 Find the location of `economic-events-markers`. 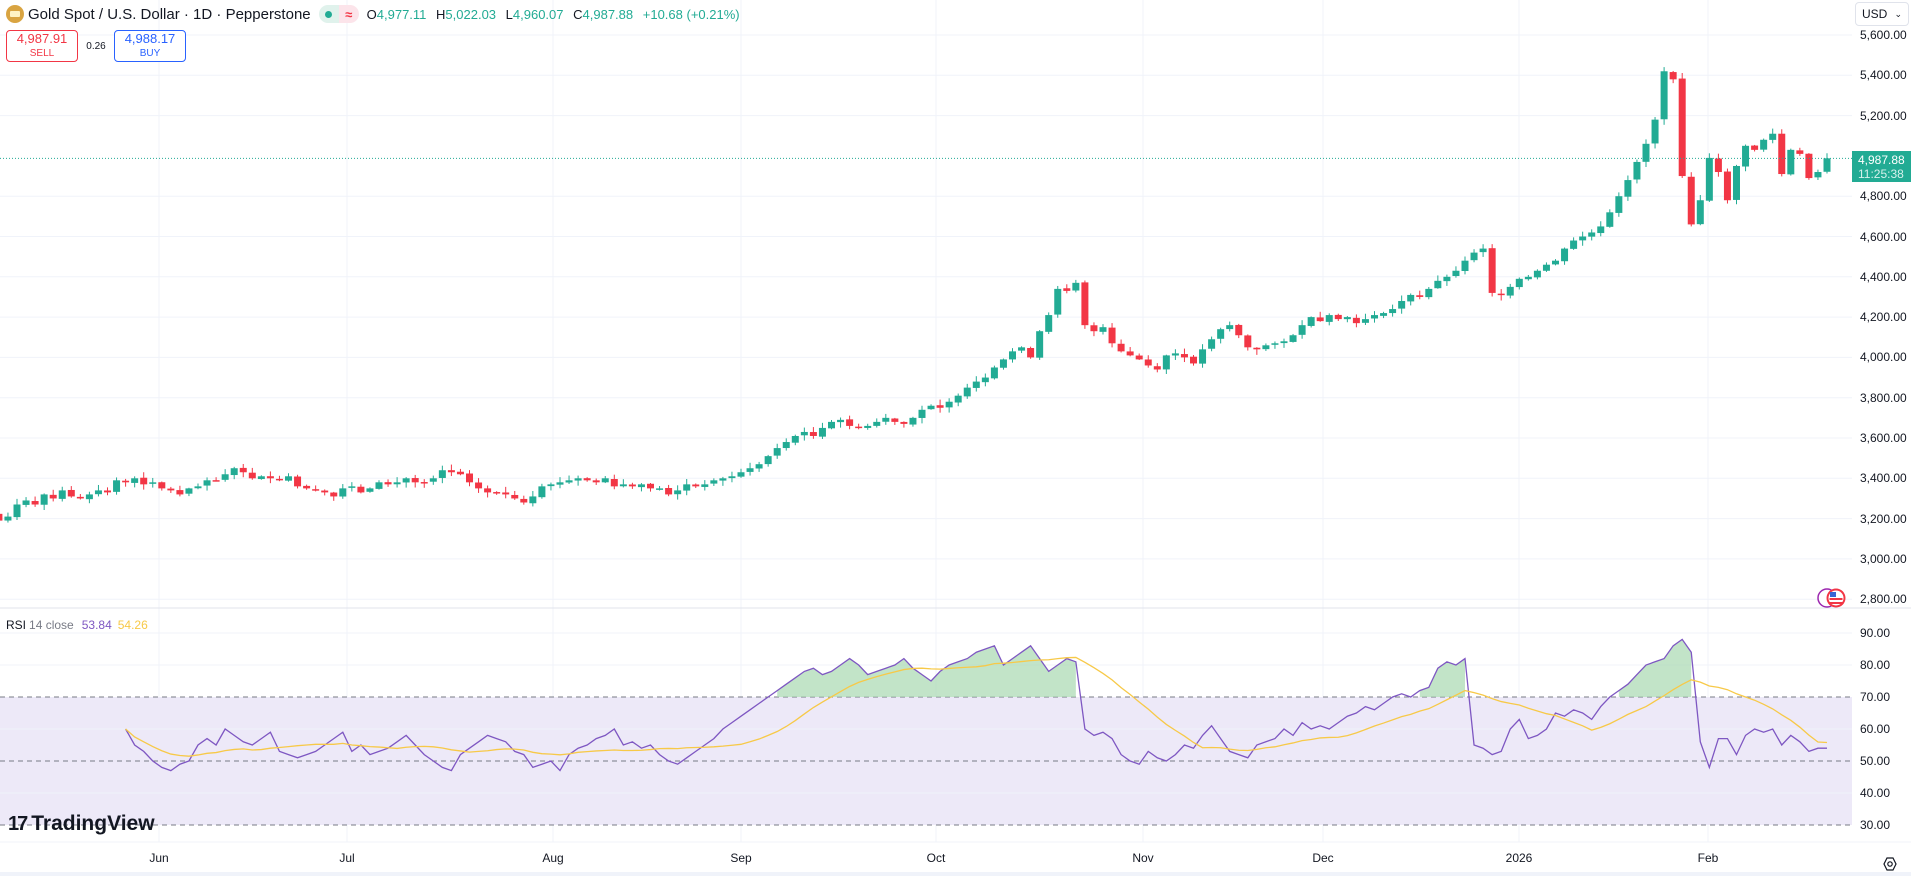

economic-events-markers is located at coordinates (1832, 598).